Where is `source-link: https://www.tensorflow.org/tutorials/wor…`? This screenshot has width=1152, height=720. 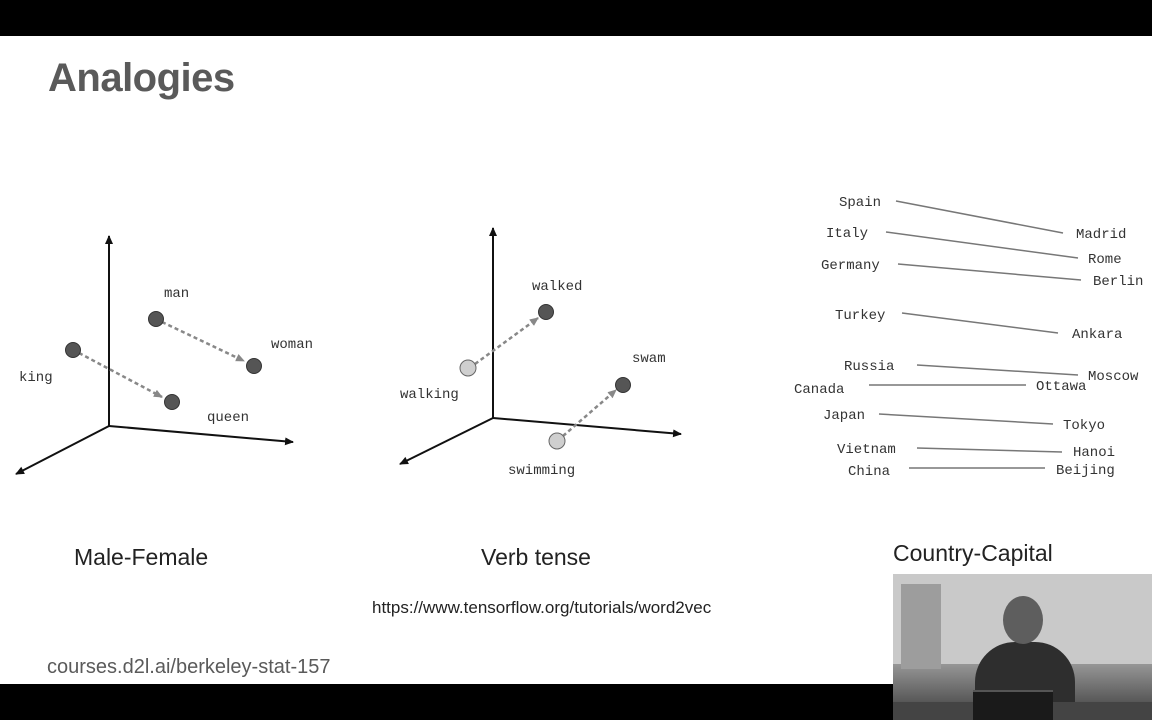
source-link: https://www.tensorflow.org/tutorials/wor… is located at coordinates (542, 607).